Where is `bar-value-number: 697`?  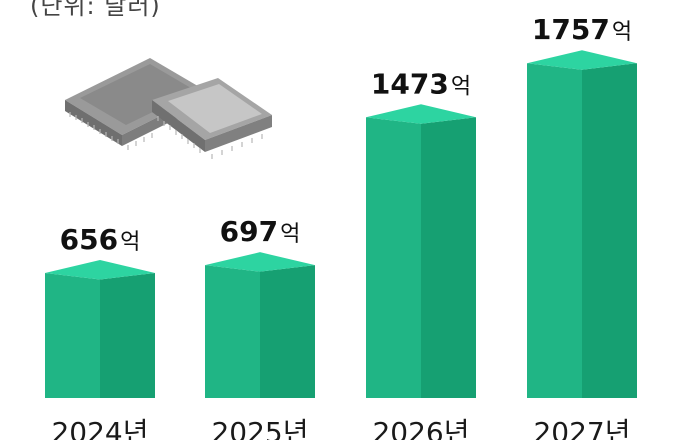
bar-value-number: 697 is located at coordinates (249, 231).